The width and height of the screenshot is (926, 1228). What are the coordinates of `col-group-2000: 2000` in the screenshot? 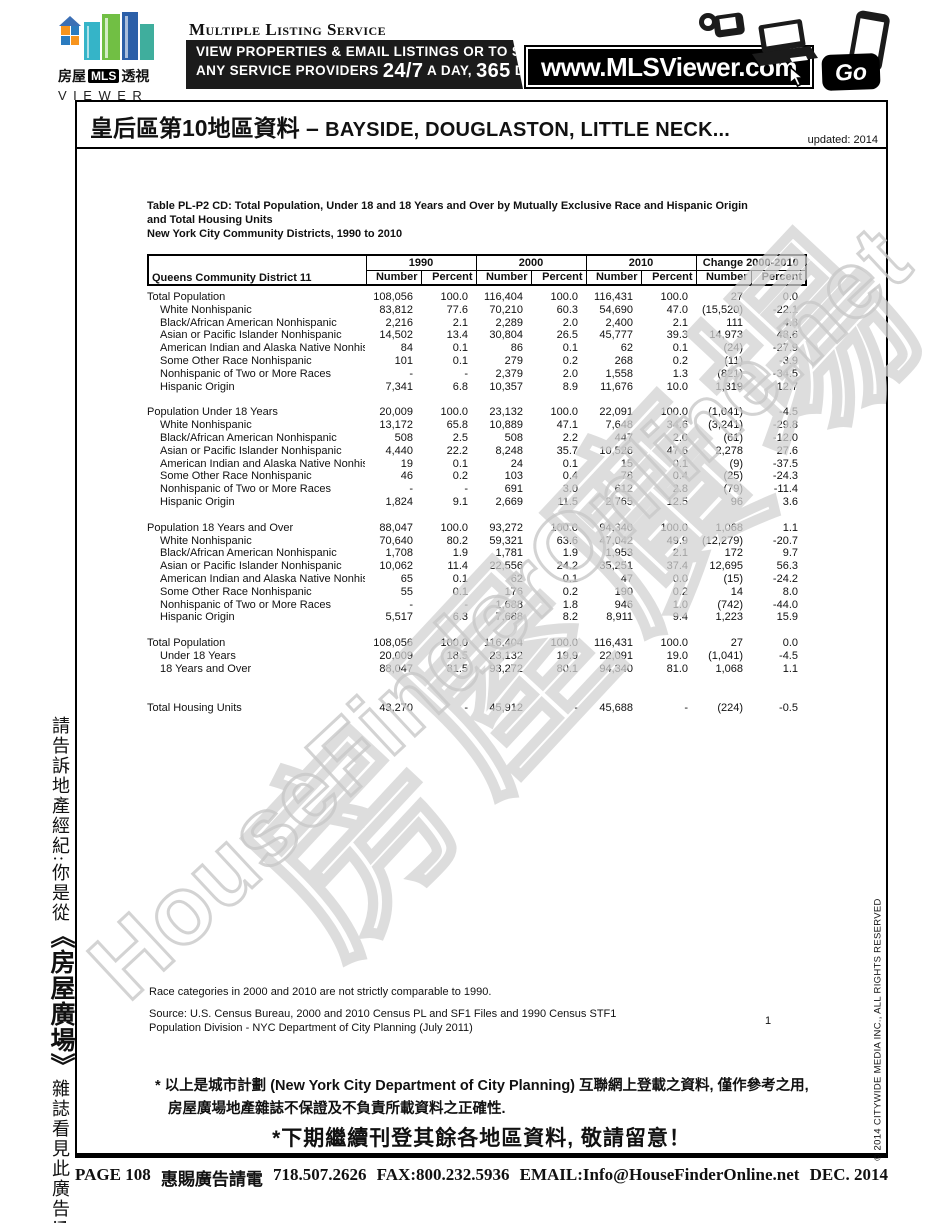 It's located at (531, 262).